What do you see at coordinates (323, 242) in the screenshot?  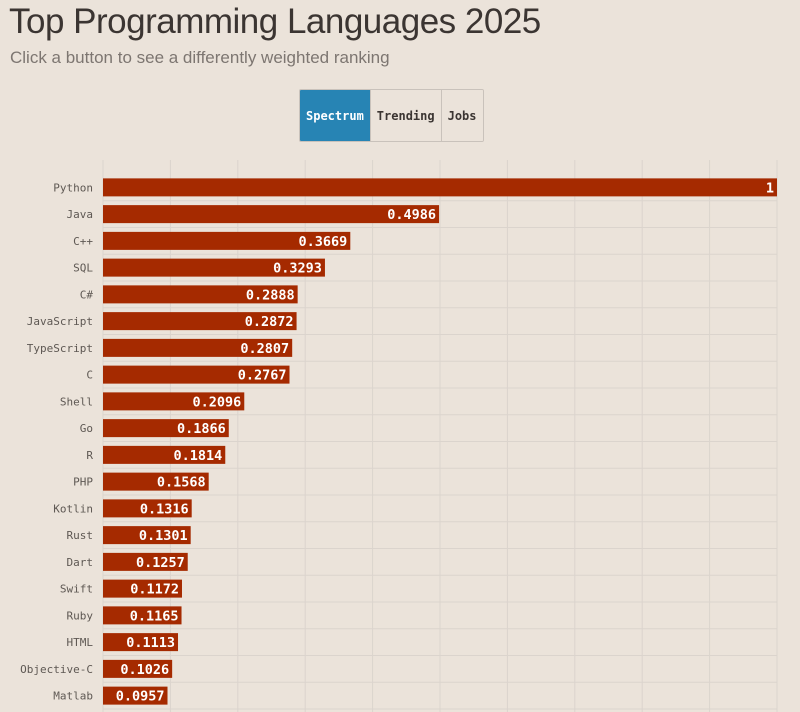 I see `data-label: 0.3669` at bounding box center [323, 242].